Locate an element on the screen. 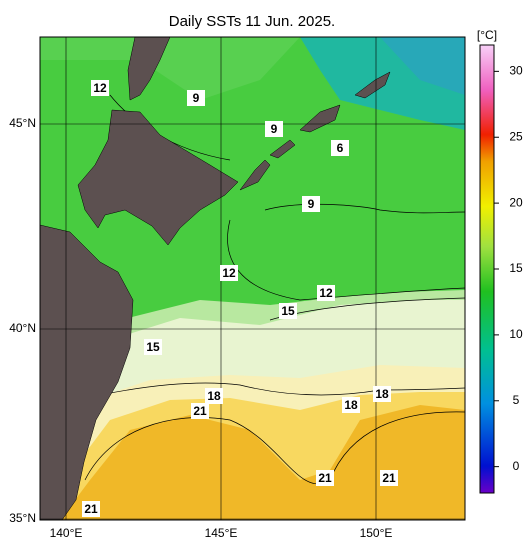  colorbar-tick-label: 15 is located at coordinates (516, 268).